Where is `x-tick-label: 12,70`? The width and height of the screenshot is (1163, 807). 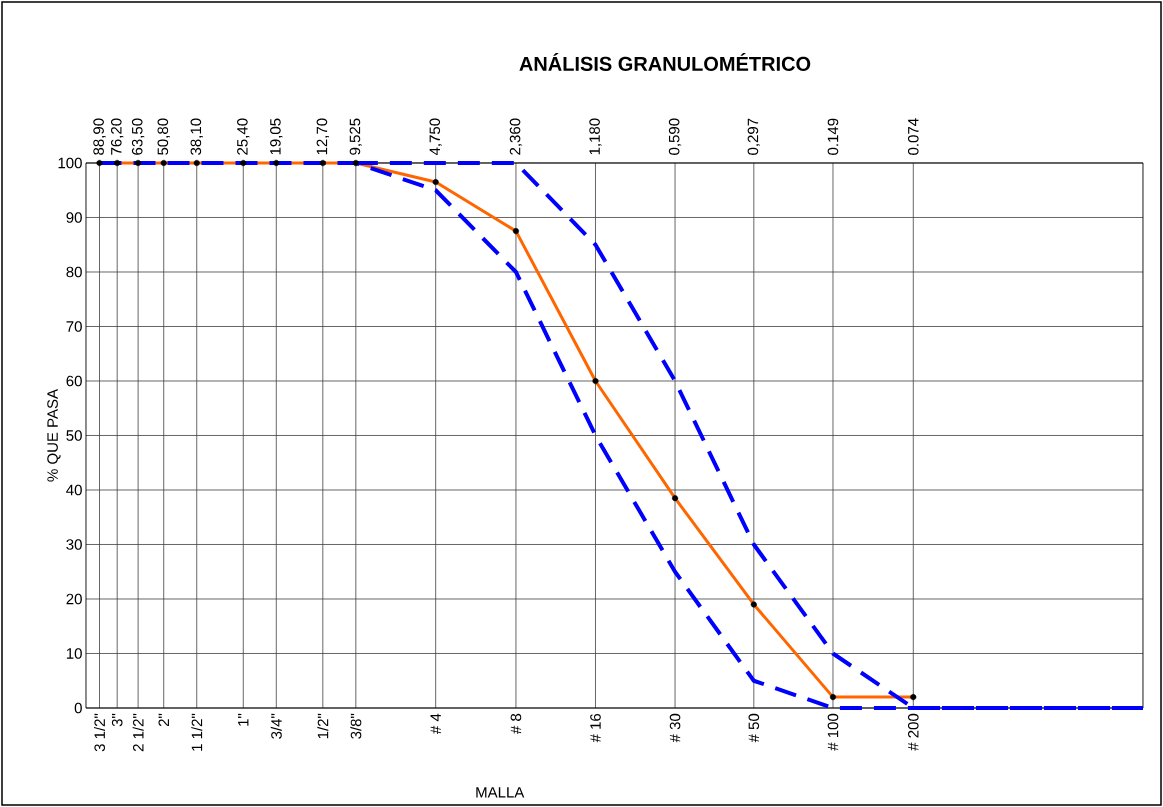 x-tick-label: 12,70 is located at coordinates (322, 136).